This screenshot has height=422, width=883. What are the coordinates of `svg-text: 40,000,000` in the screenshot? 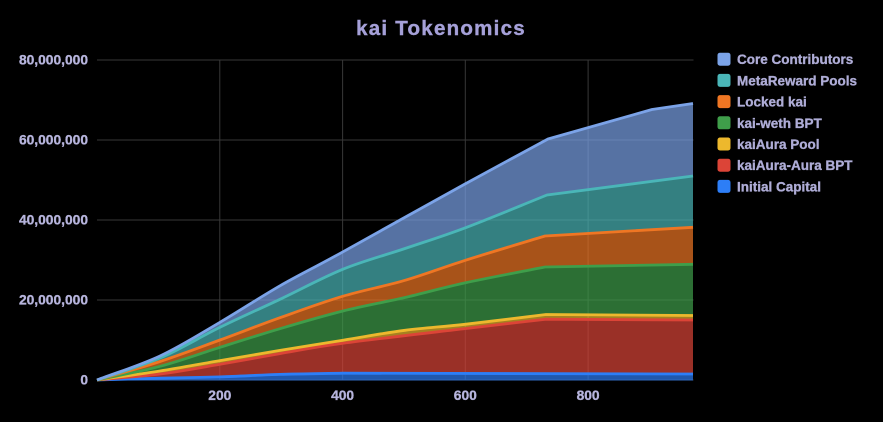 It's located at (53, 220).